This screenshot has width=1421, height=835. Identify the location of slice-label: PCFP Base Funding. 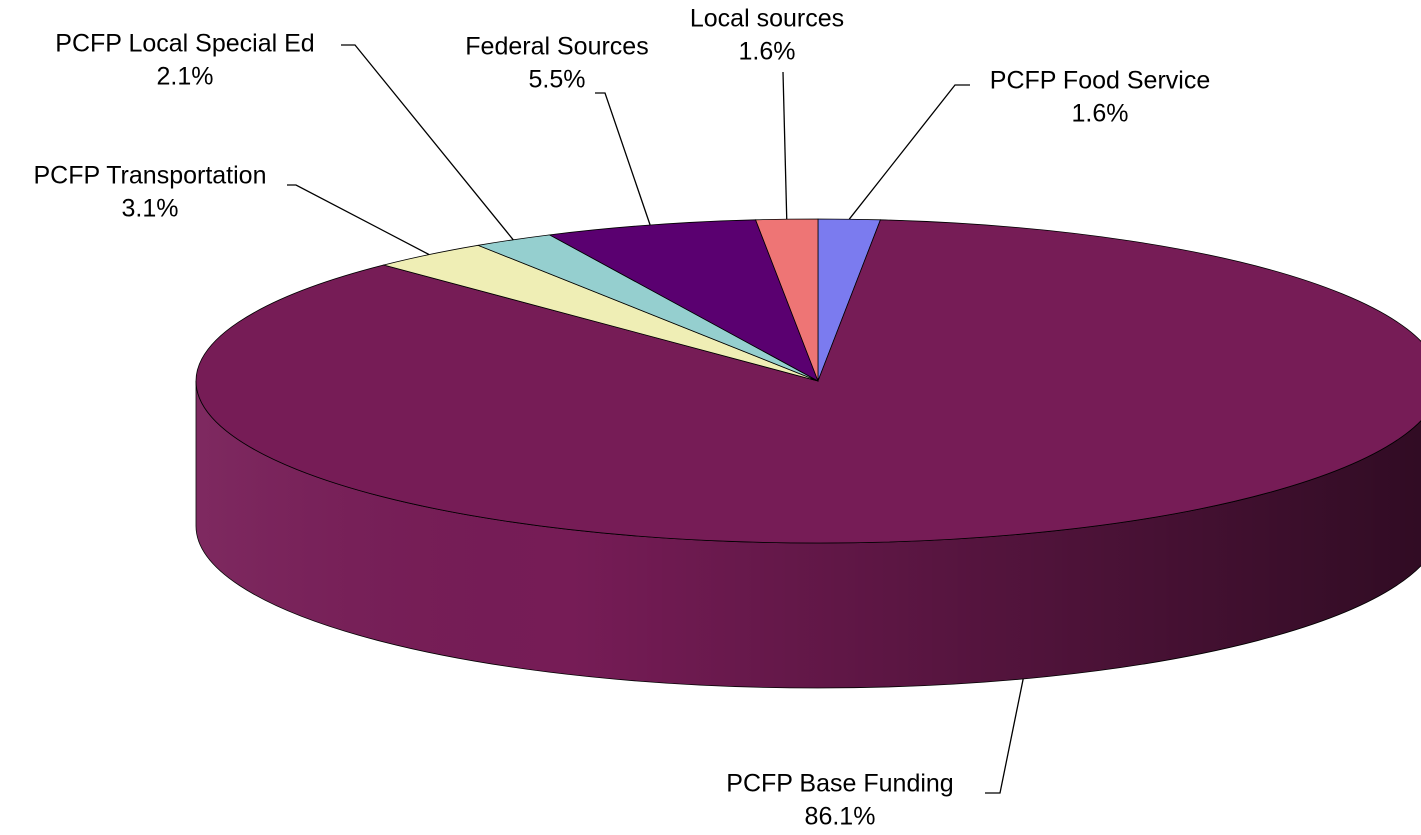
(839, 784).